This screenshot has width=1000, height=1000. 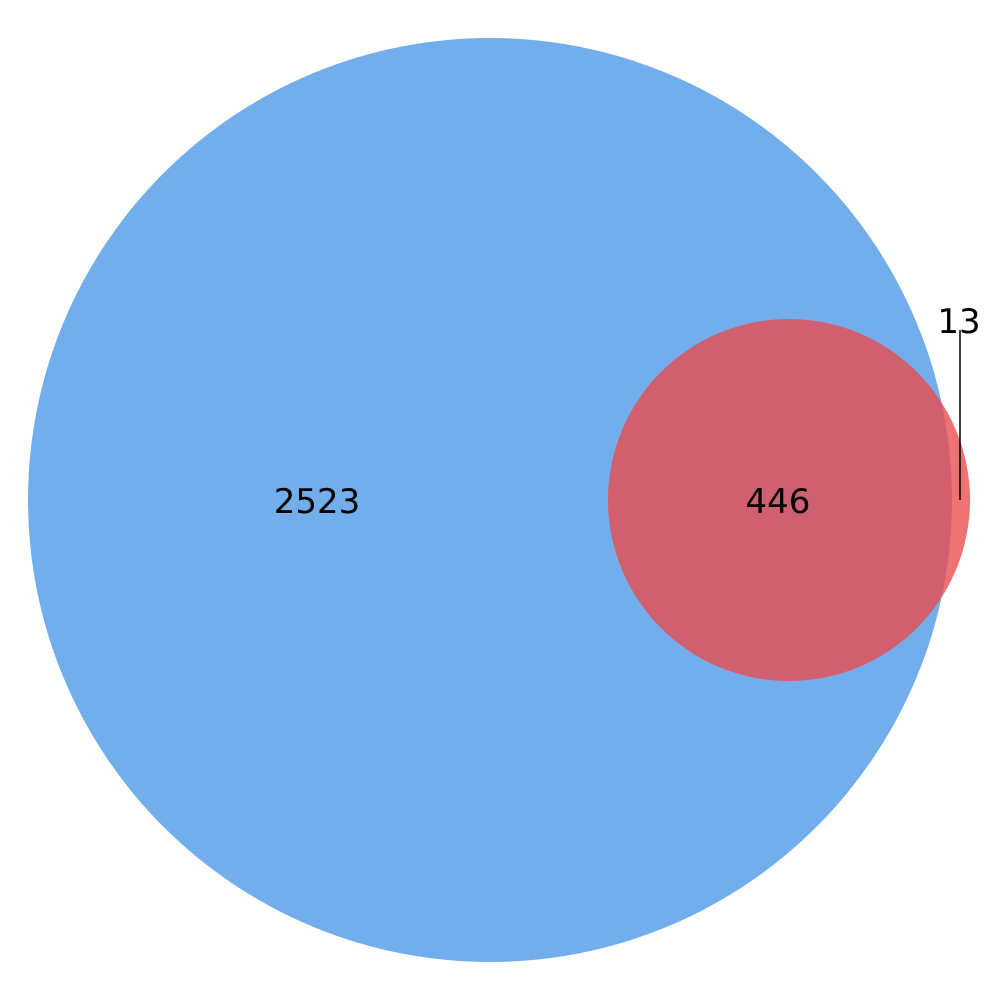 I want to click on intersection-region, so click(x=780, y=500).